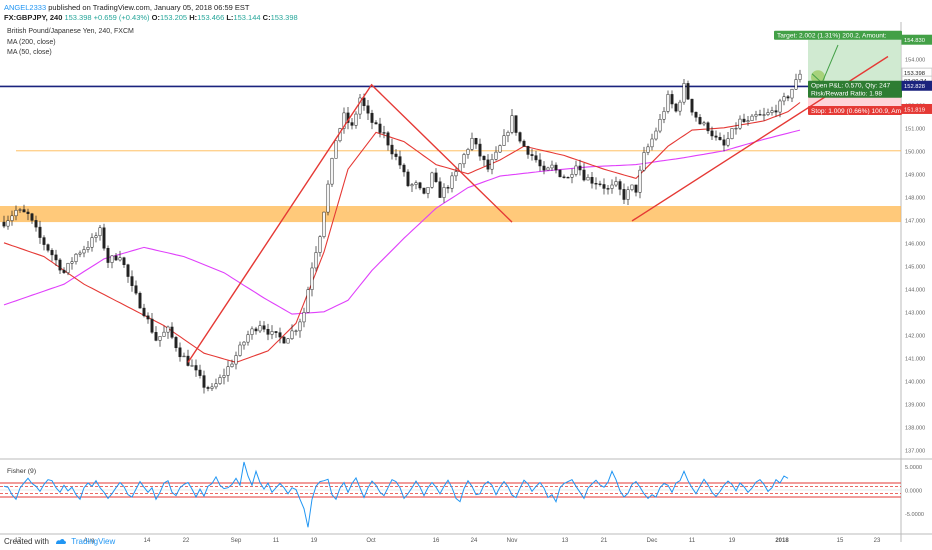 The image size is (932, 550). Describe the element at coordinates (25, 7) in the screenshot. I see `author-link: ANGEL2333` at that location.